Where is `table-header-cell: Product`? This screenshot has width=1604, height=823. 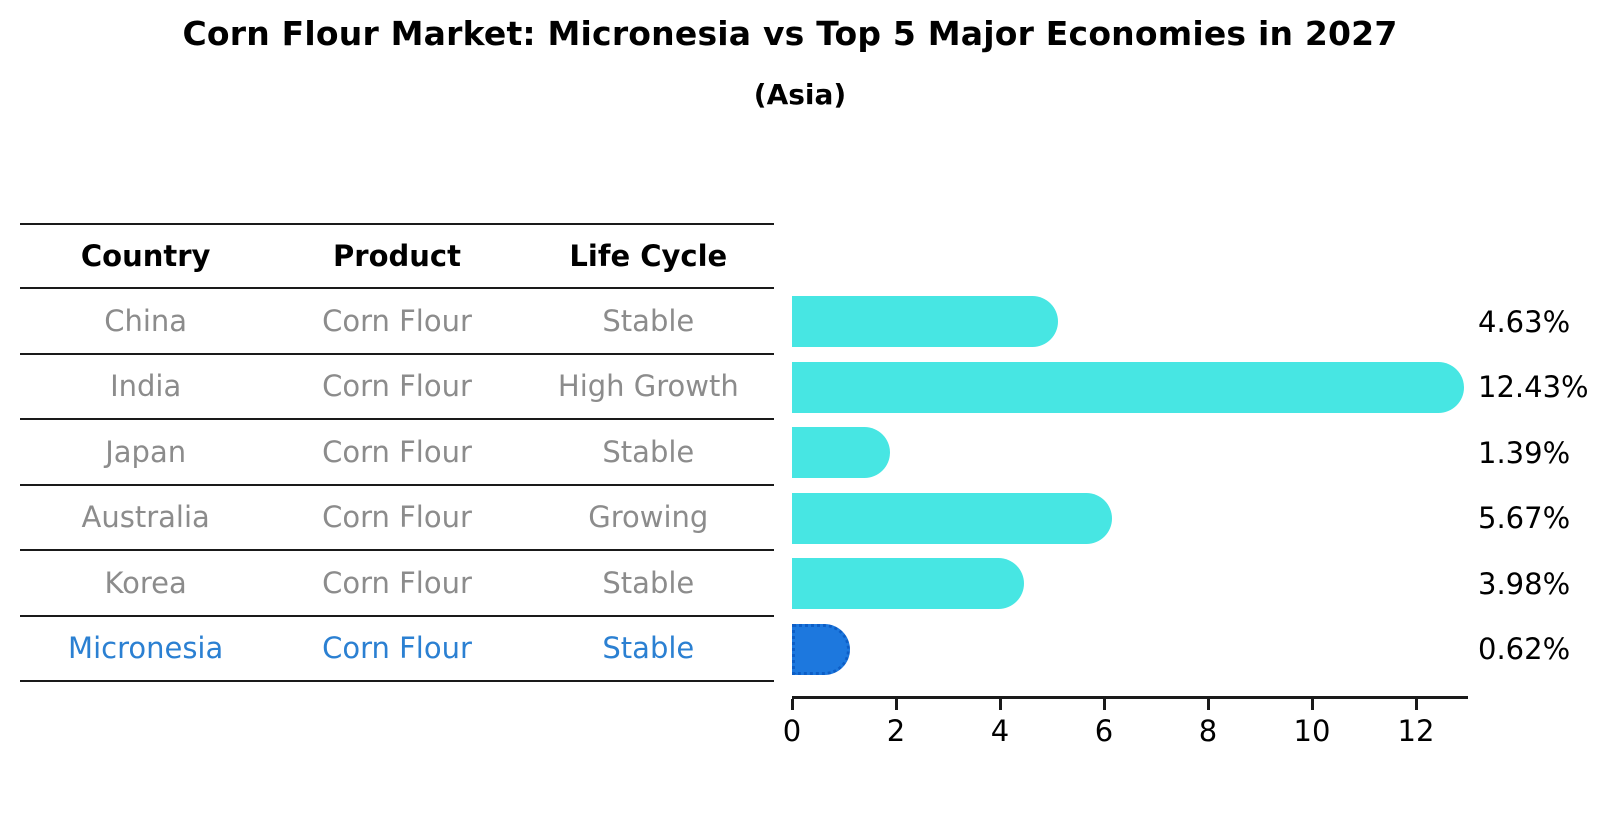
table-header-cell: Product is located at coordinates (397, 256).